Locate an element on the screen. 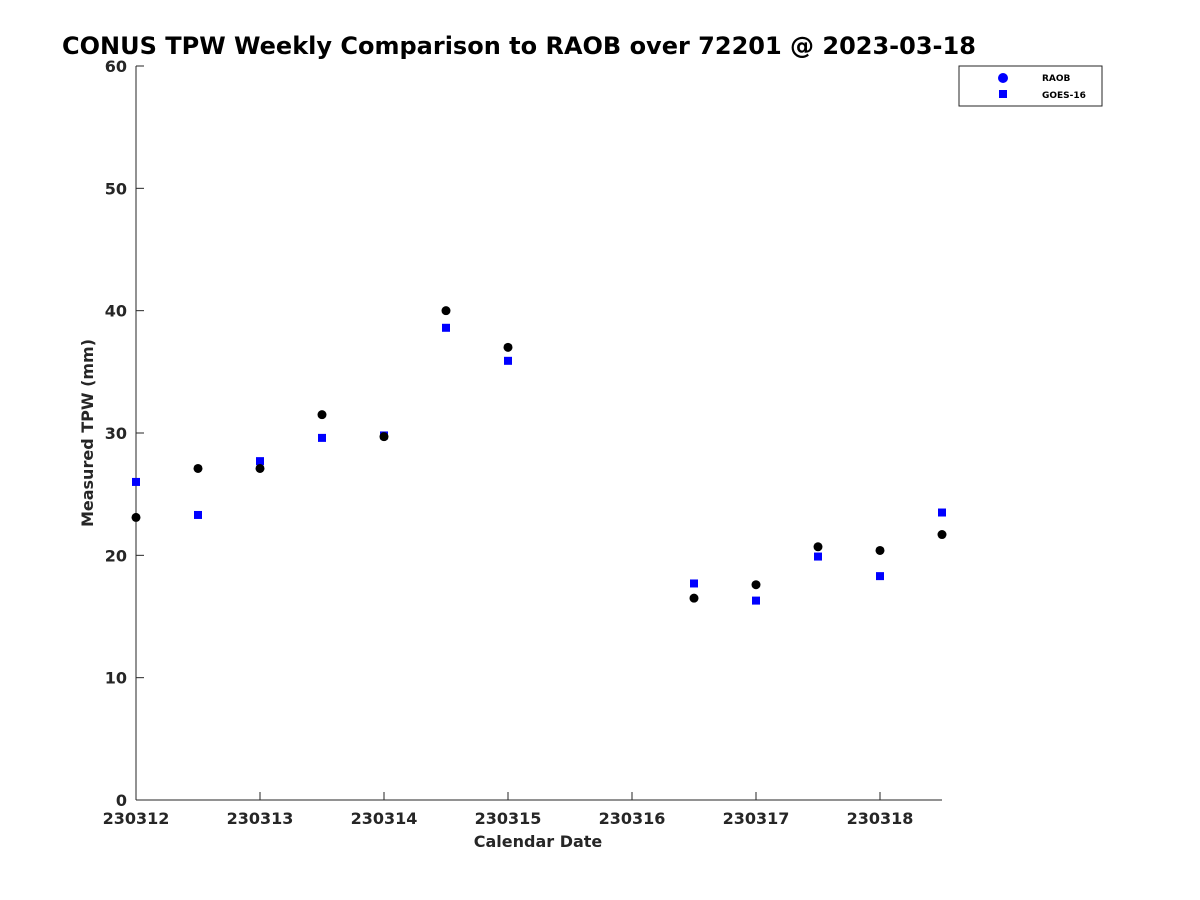 Image resolution: width=1200 pixels, height=900 pixels. y-tick-label: 40 is located at coordinates (116, 311).